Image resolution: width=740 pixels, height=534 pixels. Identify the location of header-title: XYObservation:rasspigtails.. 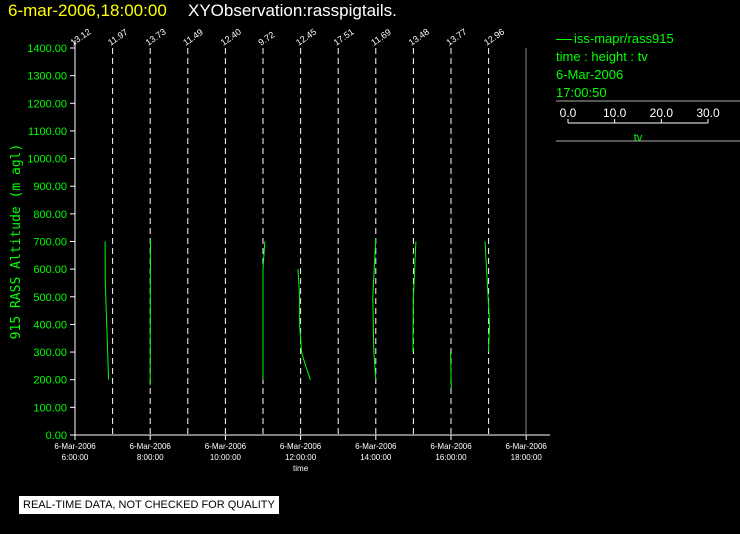
(292, 10).